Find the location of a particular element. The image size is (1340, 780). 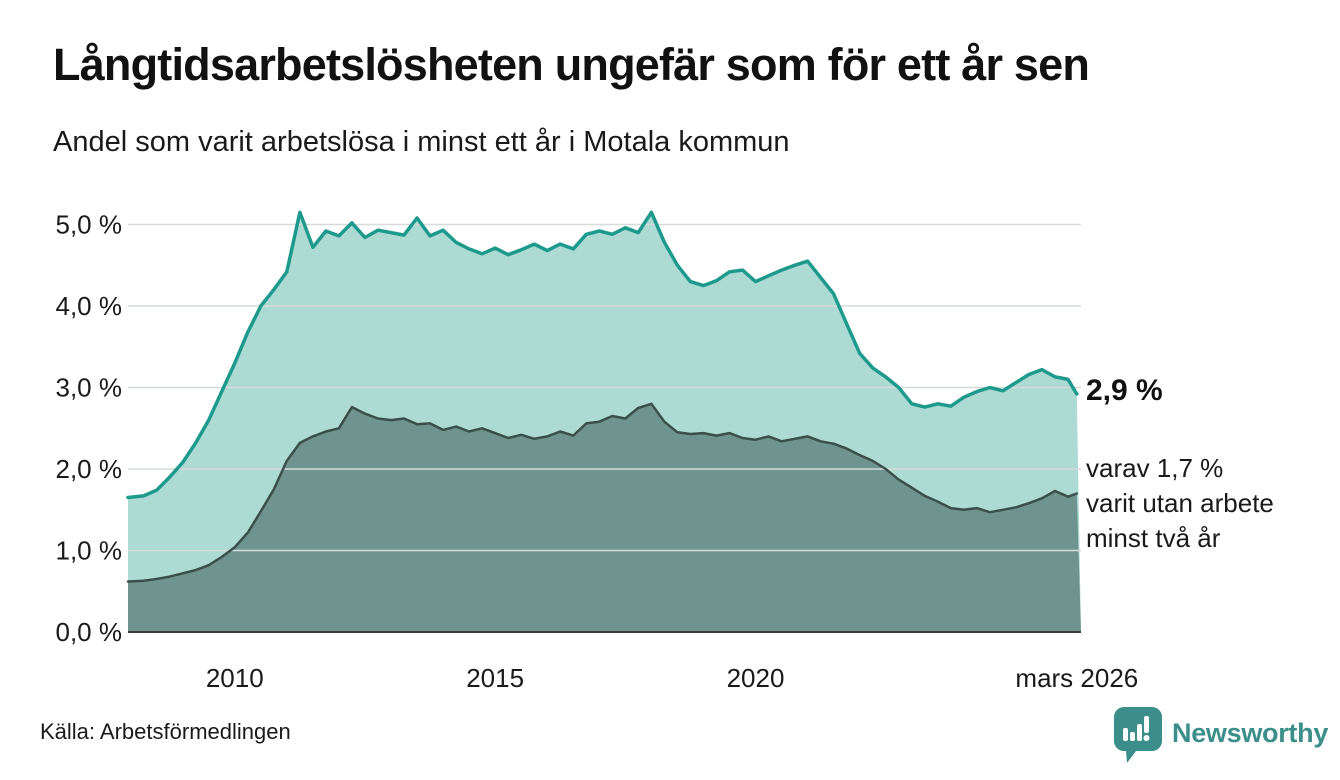

secondary-value-line: varit utan arbete is located at coordinates (1180, 503).